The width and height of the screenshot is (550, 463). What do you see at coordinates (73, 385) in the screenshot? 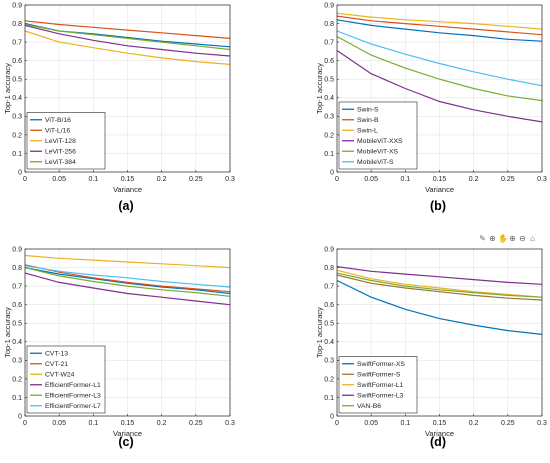
I see `legend-entry: EfficientFormer-L1` at bounding box center [73, 385].